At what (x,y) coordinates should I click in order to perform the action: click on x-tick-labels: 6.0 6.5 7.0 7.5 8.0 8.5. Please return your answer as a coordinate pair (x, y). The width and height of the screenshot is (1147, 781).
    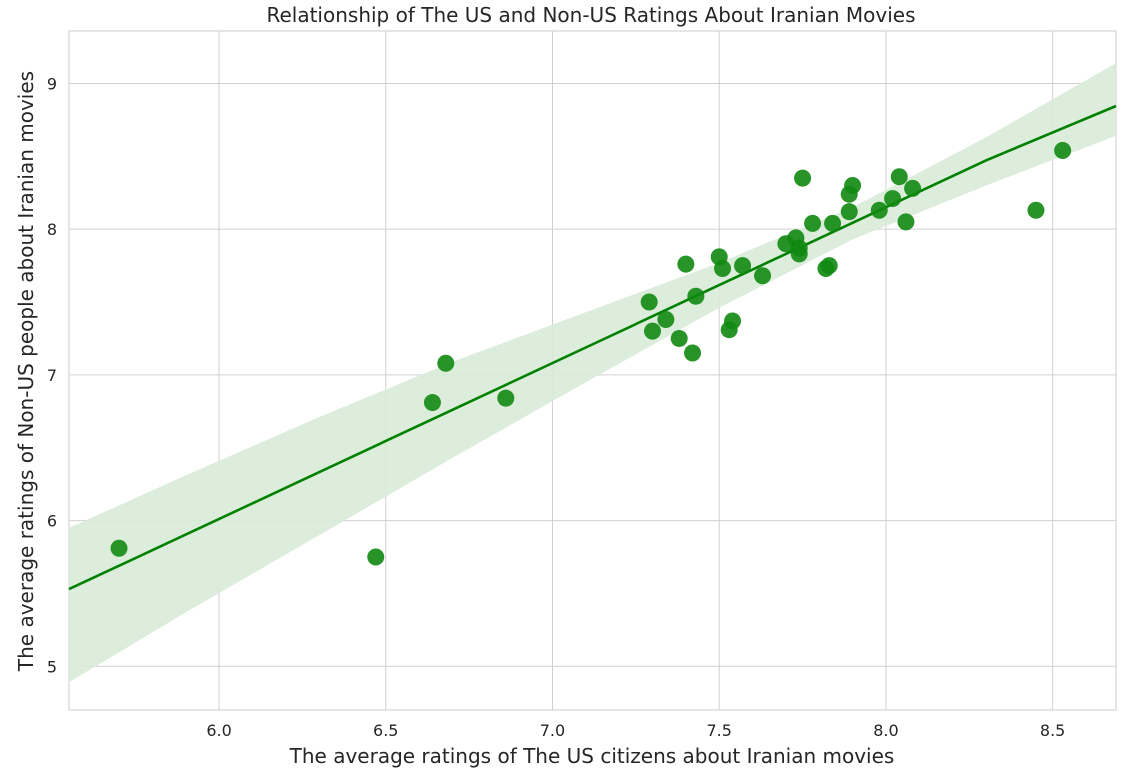
    Looking at the image, I should click on (635, 730).